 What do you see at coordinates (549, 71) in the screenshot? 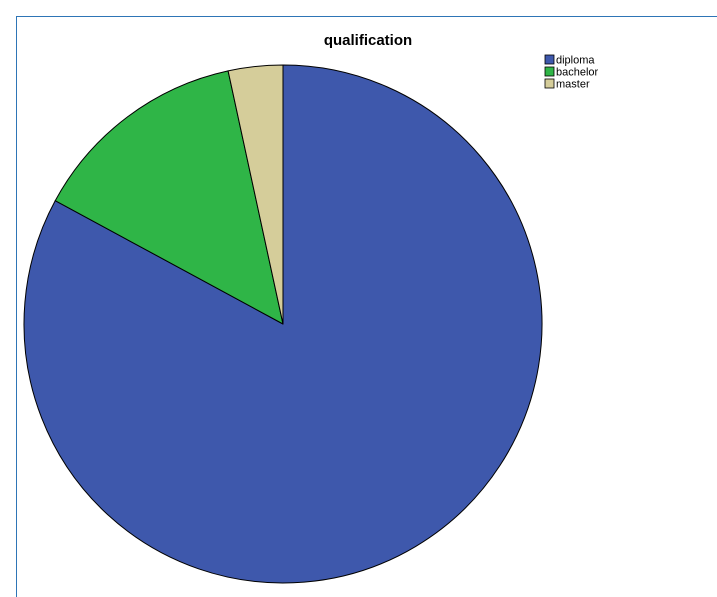
I see `legend-swatch-bachelor` at bounding box center [549, 71].